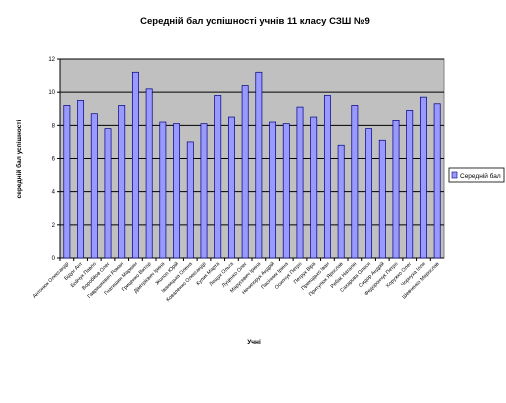 The height and width of the screenshot is (403, 506). I want to click on x-axis-label: Учні, so click(254, 342).